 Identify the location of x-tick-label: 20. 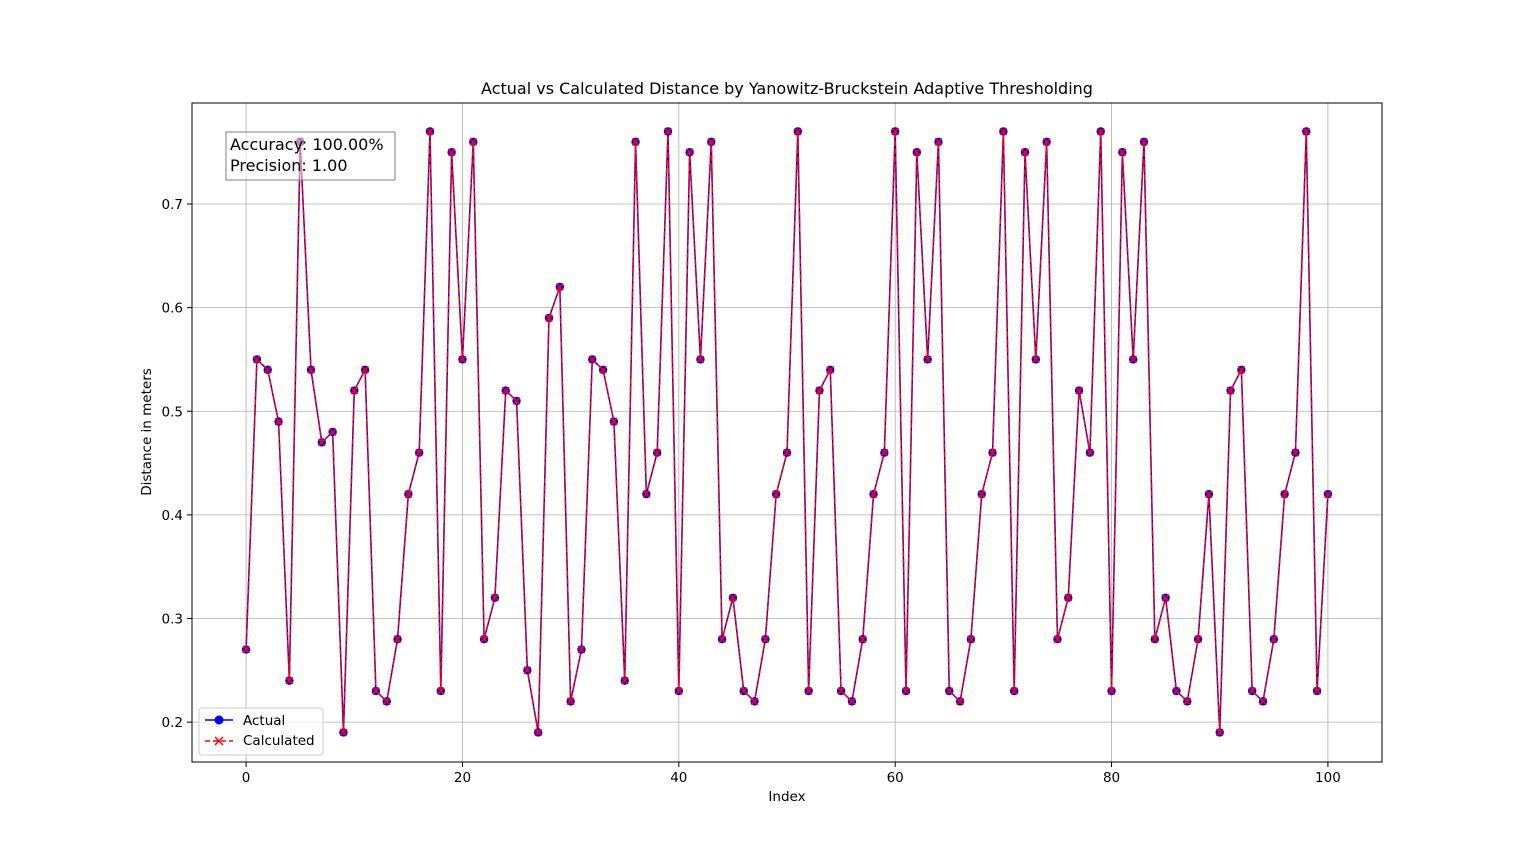
(462, 778).